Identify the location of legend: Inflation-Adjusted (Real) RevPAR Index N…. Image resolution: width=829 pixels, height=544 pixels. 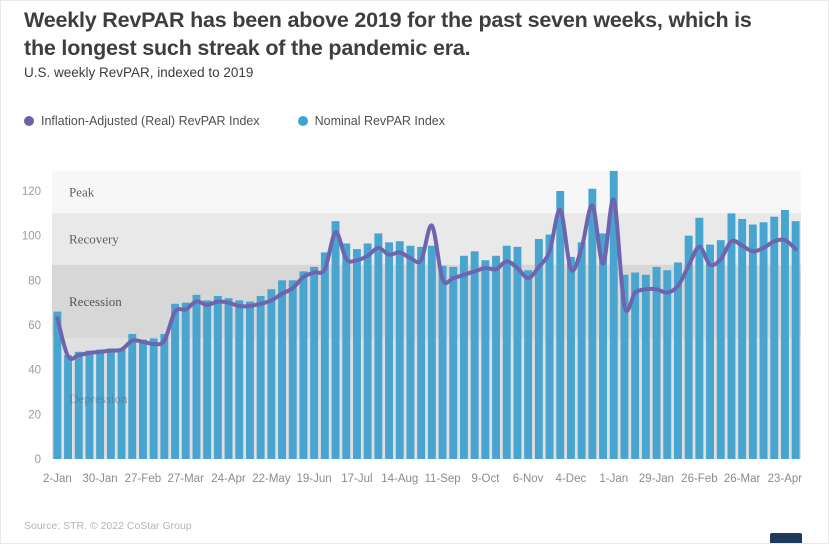
(234, 121).